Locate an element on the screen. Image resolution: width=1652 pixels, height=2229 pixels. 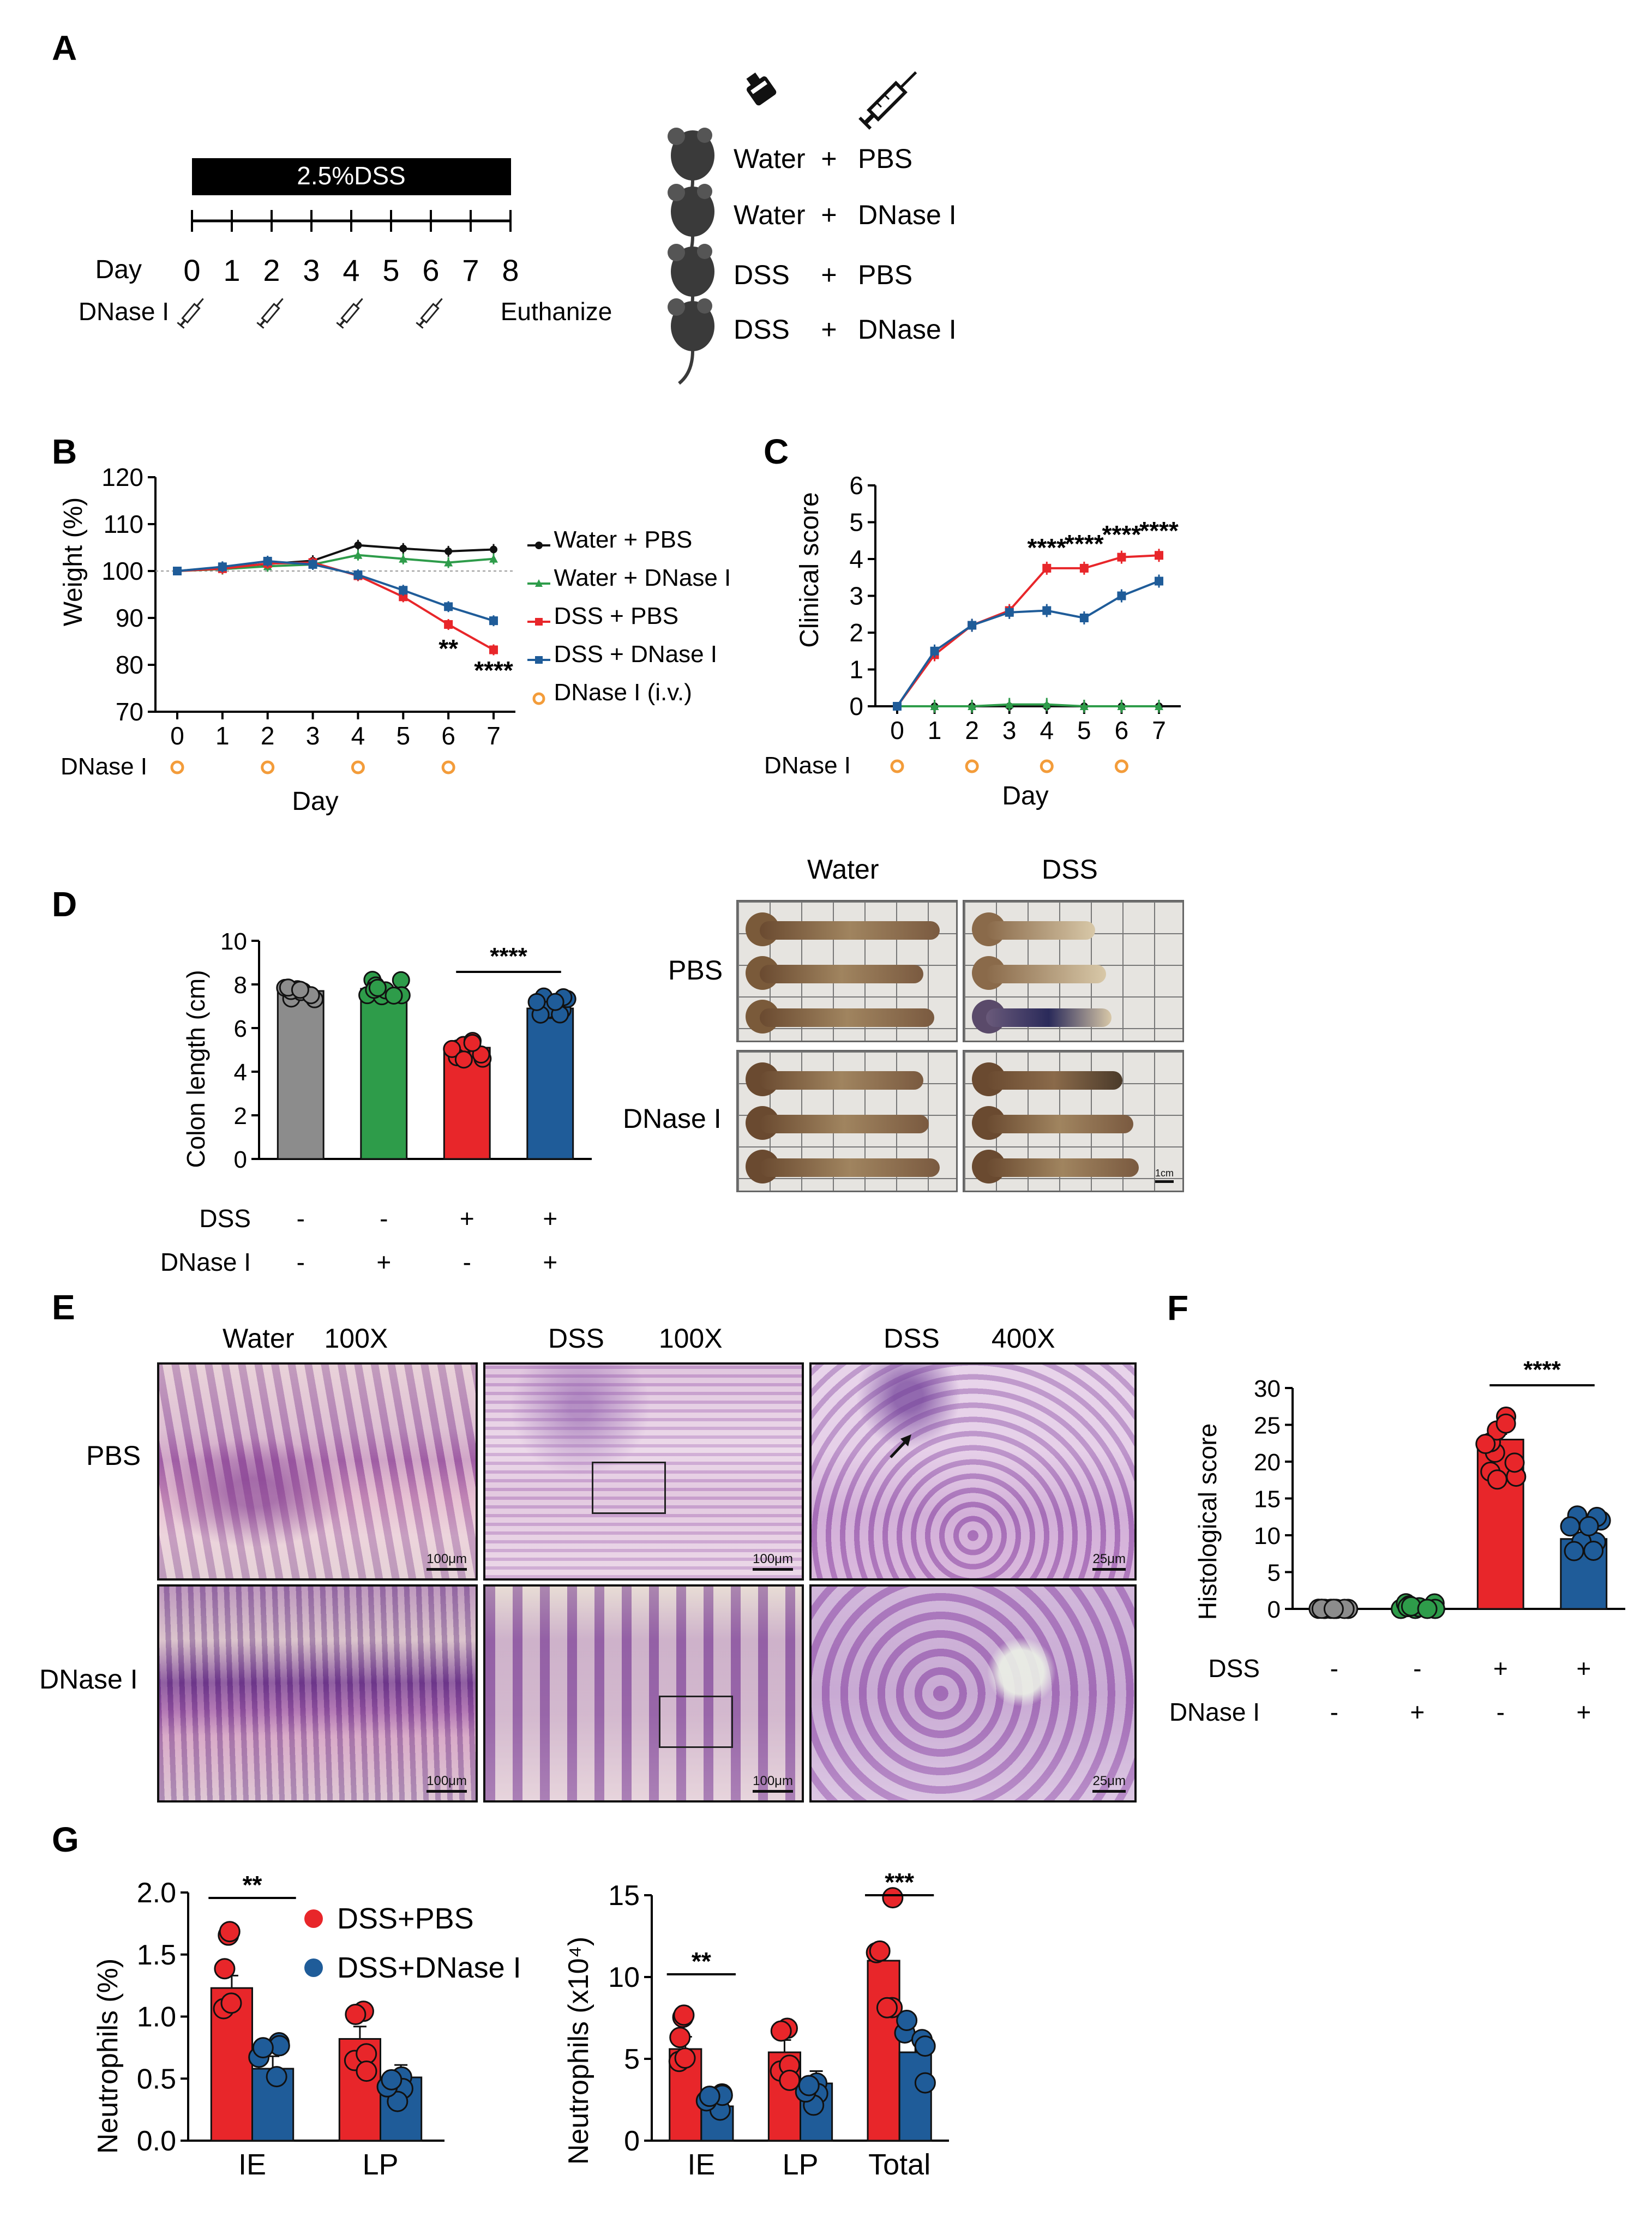
col-header-3: DSS 400X is located at coordinates (969, 1338).